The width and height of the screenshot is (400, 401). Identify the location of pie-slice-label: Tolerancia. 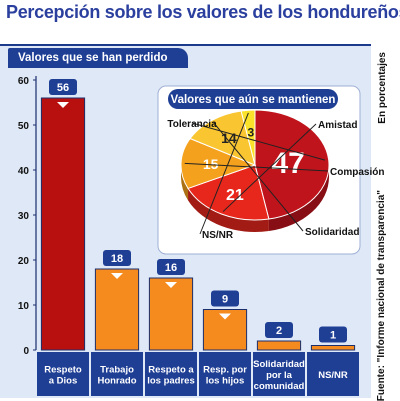
(192, 124).